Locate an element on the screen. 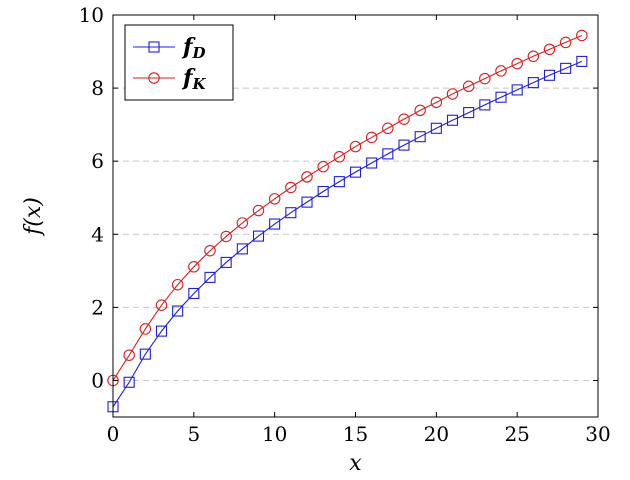  legend-item: fK is located at coordinates (169, 79).